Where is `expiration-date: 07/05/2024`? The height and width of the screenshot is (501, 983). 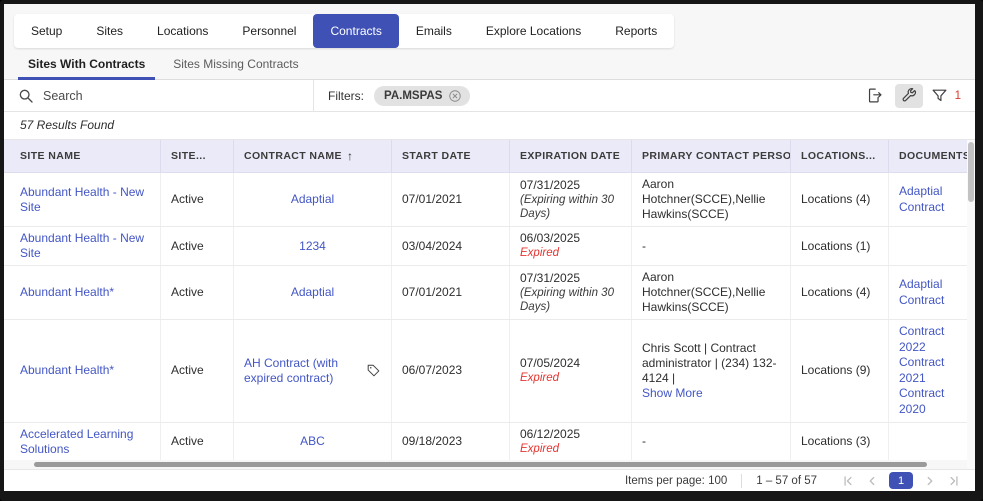 expiration-date: 07/05/2024 is located at coordinates (550, 363).